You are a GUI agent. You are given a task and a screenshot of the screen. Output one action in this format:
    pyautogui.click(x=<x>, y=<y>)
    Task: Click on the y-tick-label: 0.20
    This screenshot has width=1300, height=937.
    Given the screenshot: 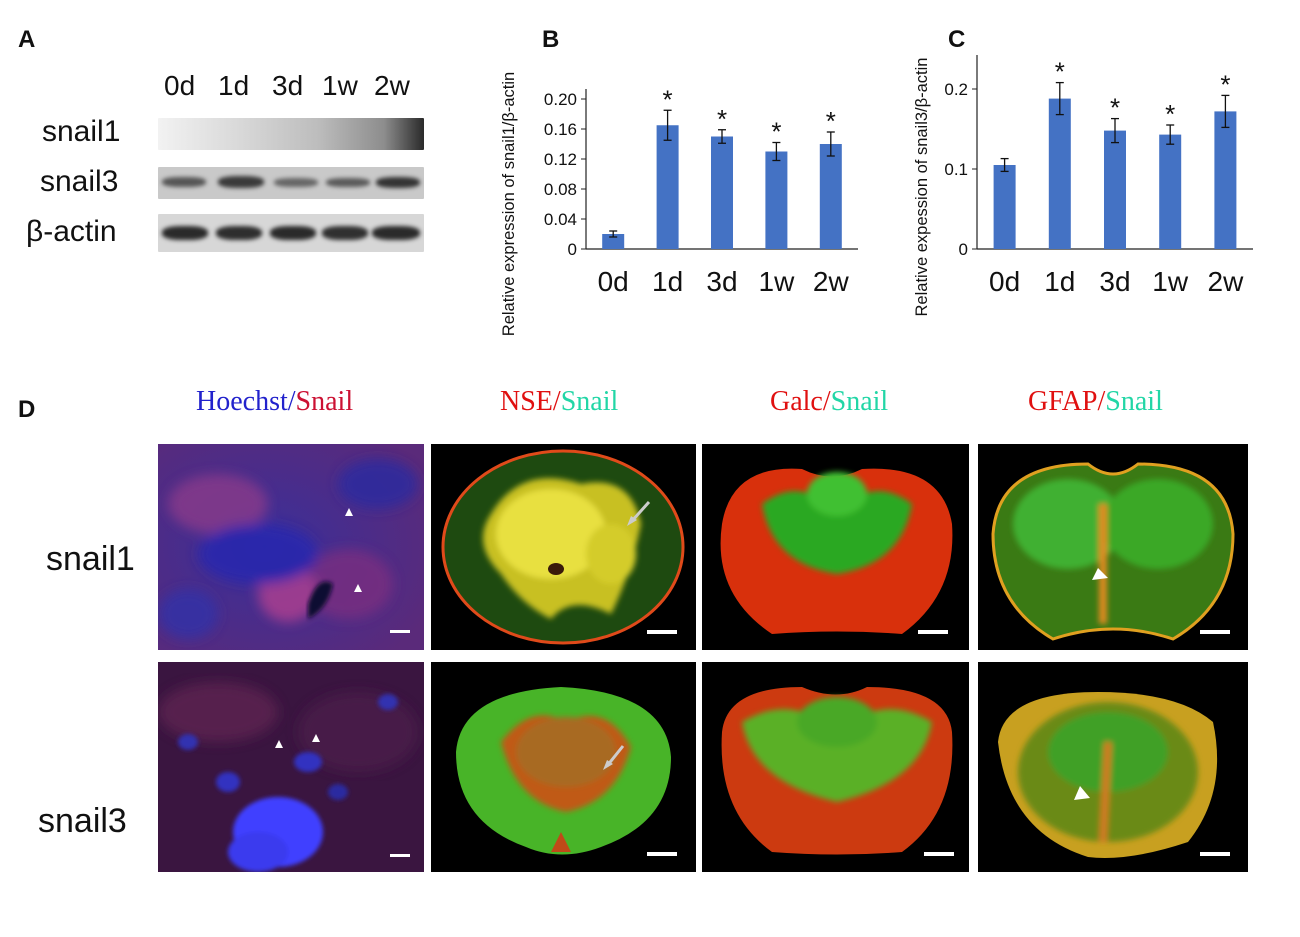 What is the action you would take?
    pyautogui.click(x=560, y=99)
    